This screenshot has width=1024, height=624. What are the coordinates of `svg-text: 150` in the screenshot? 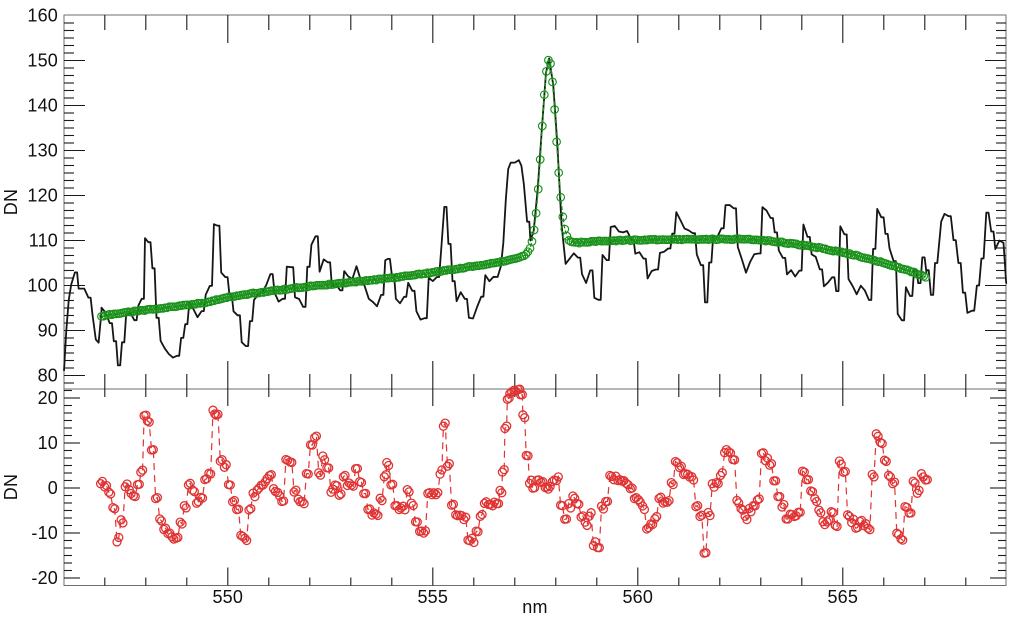 It's located at (42, 61).